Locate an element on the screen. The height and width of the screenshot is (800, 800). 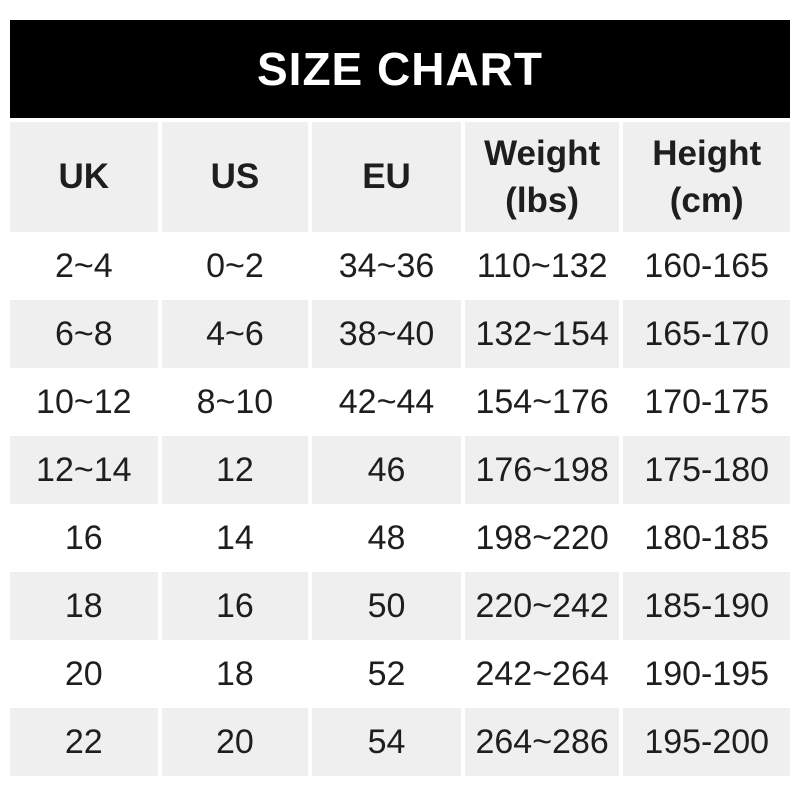
table-cell: 132~154 is located at coordinates (542, 334).